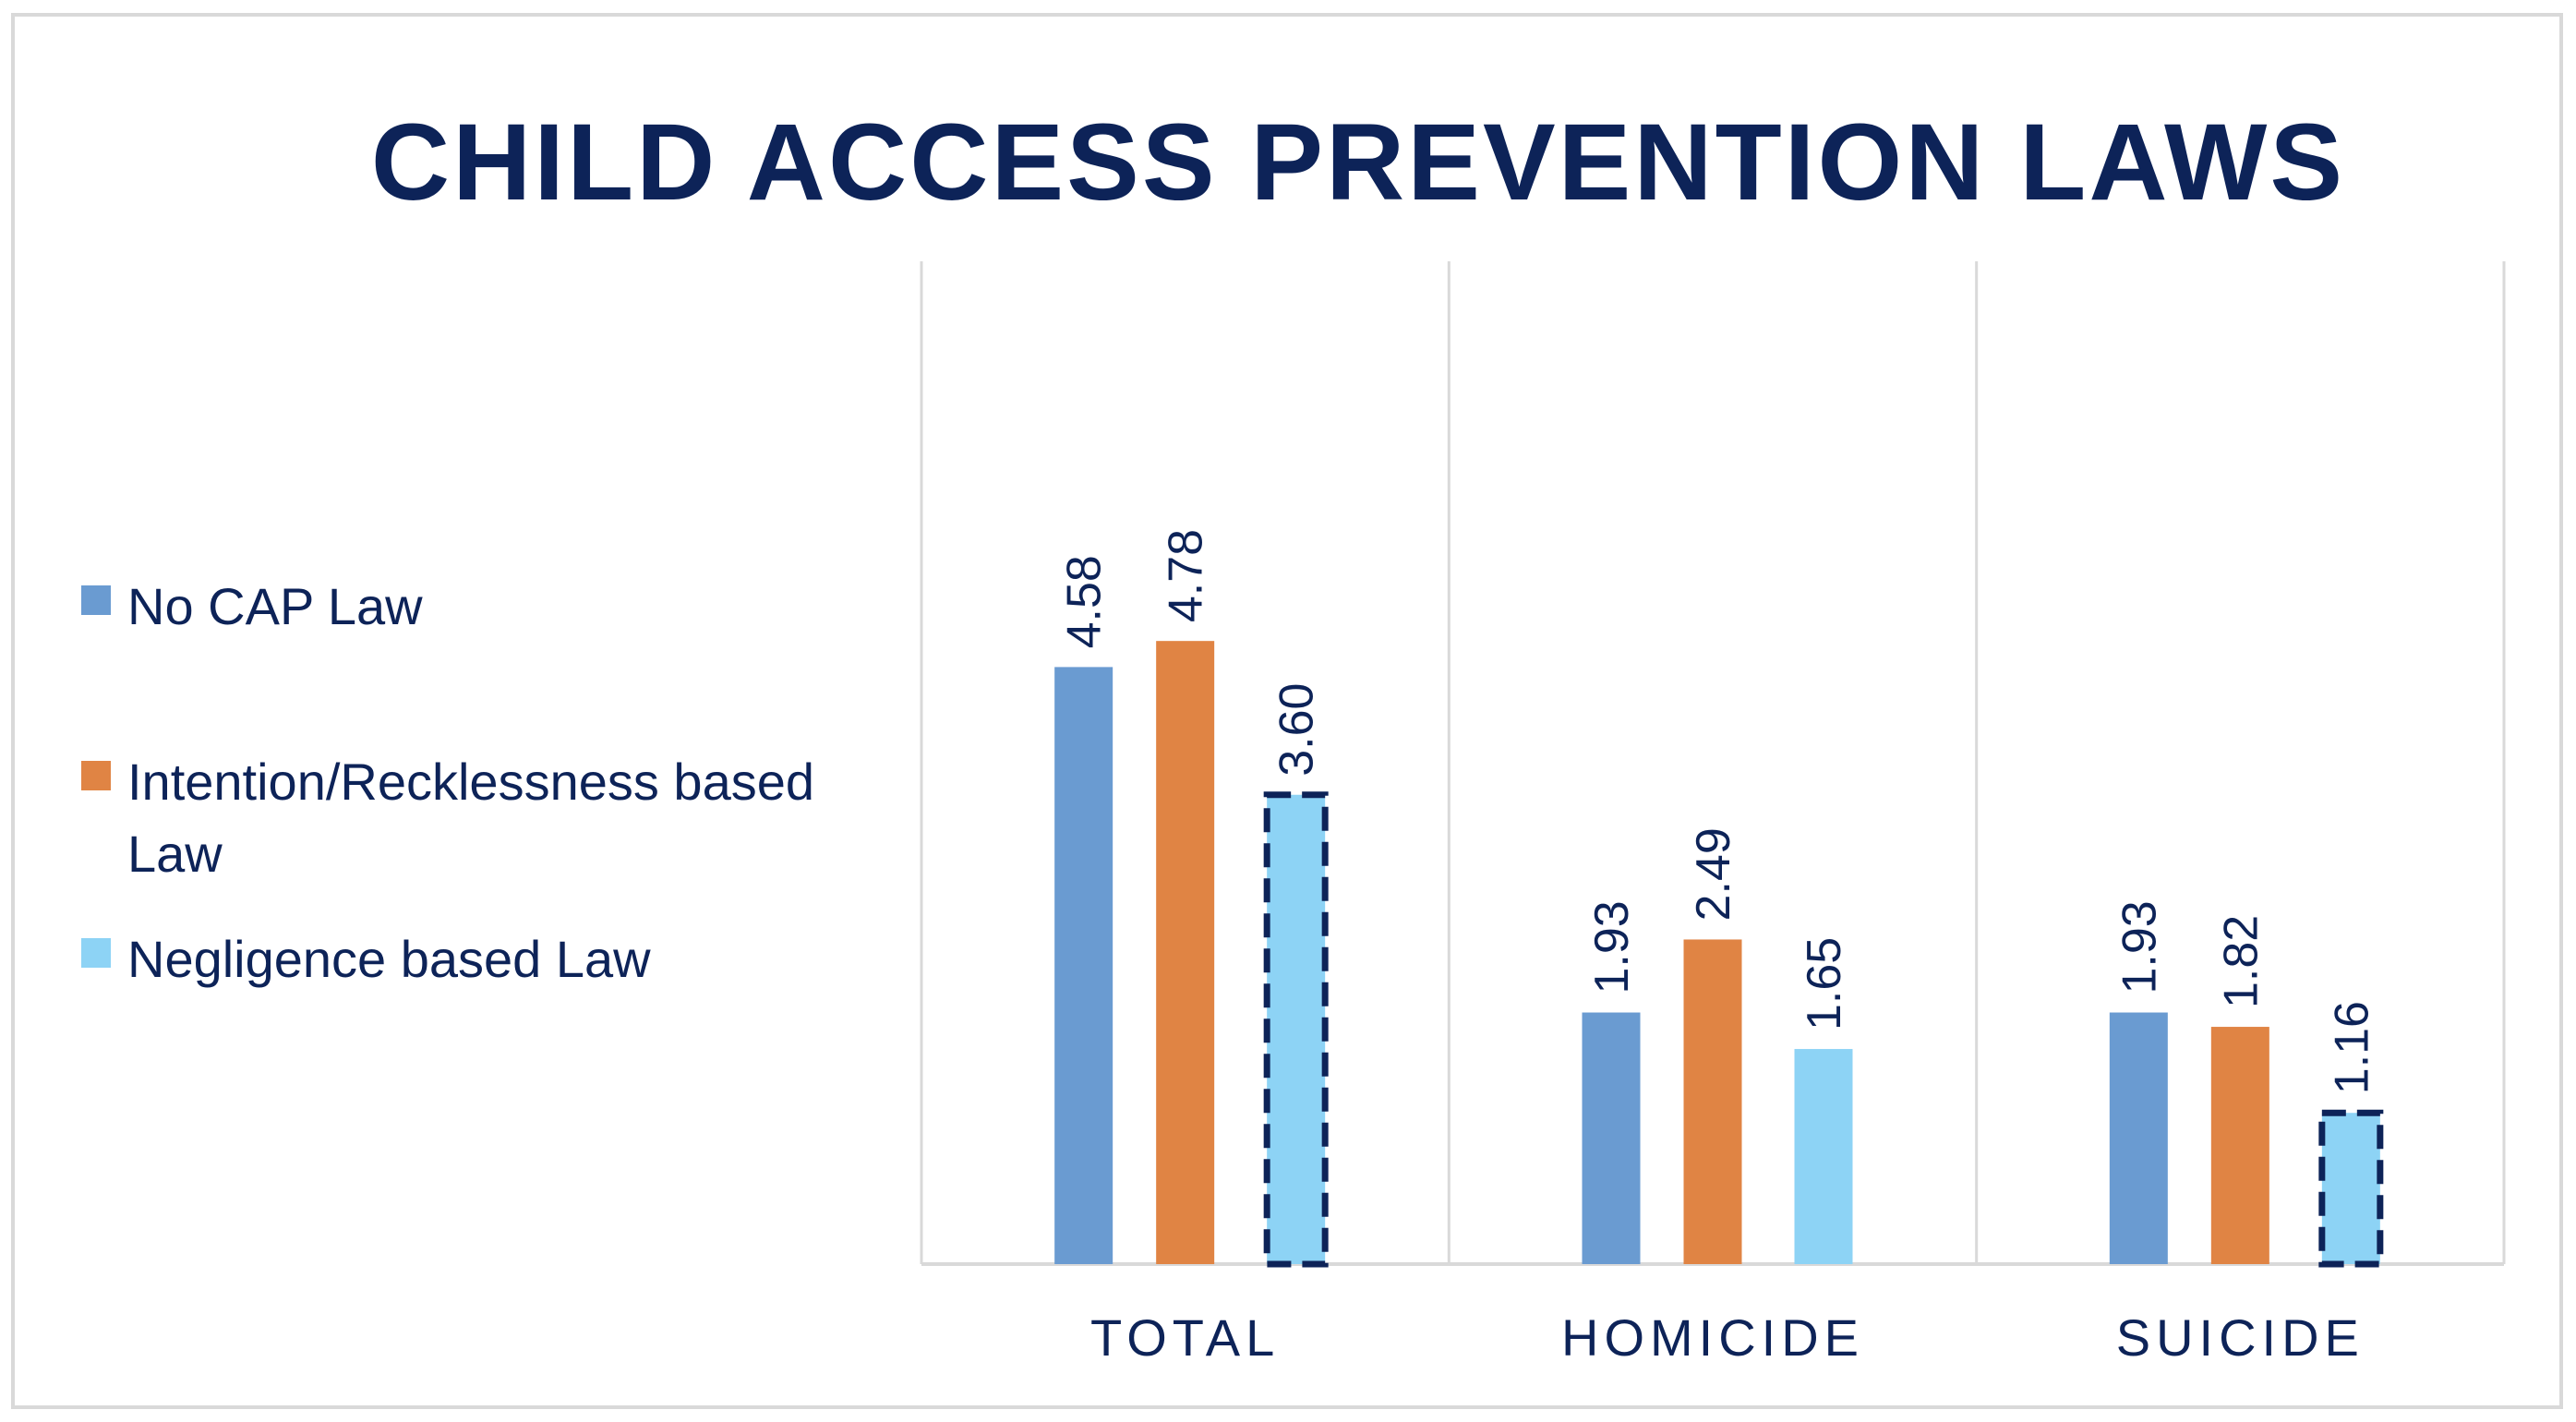  What do you see at coordinates (483, 607) in the screenshot?
I see `legend-item-no-cap-law: No CAP Law` at bounding box center [483, 607].